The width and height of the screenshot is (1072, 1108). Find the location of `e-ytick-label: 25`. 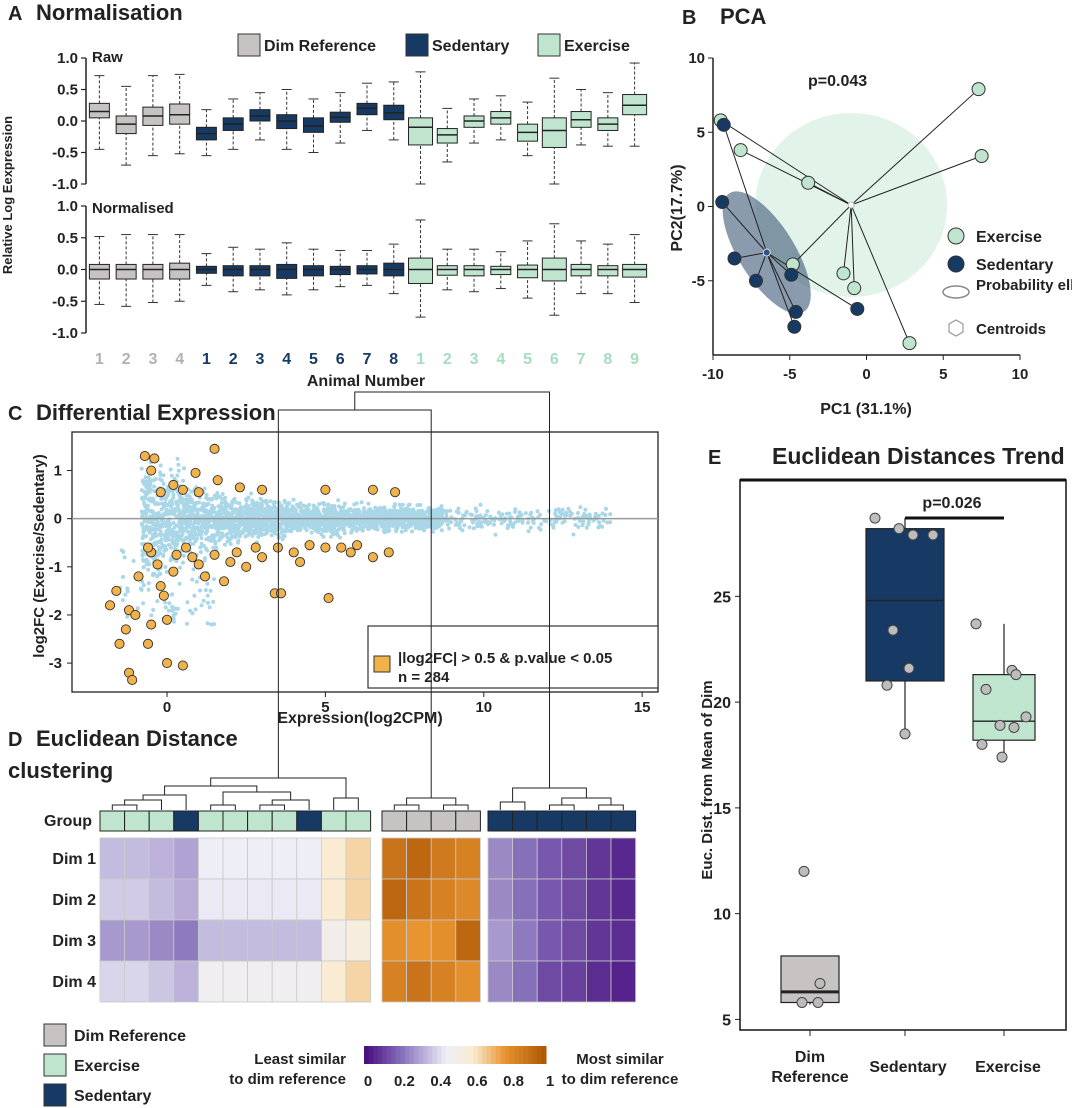

e-ytick-label: 25 is located at coordinates (722, 597).